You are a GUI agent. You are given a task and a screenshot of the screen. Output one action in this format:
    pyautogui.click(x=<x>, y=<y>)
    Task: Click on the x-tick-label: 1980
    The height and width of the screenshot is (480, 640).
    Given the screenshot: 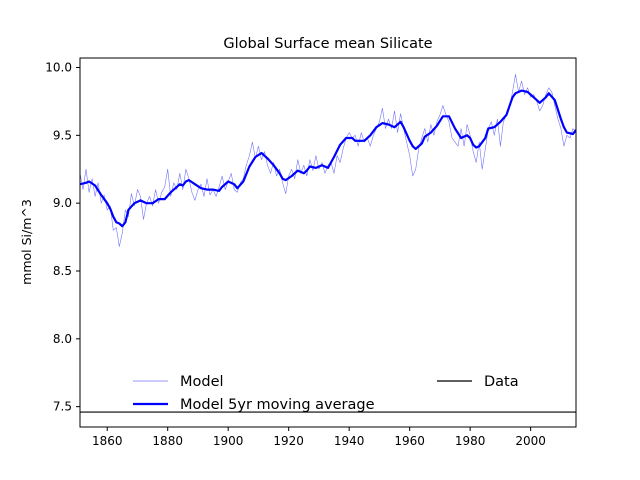 What is the action you would take?
    pyautogui.click(x=470, y=441)
    